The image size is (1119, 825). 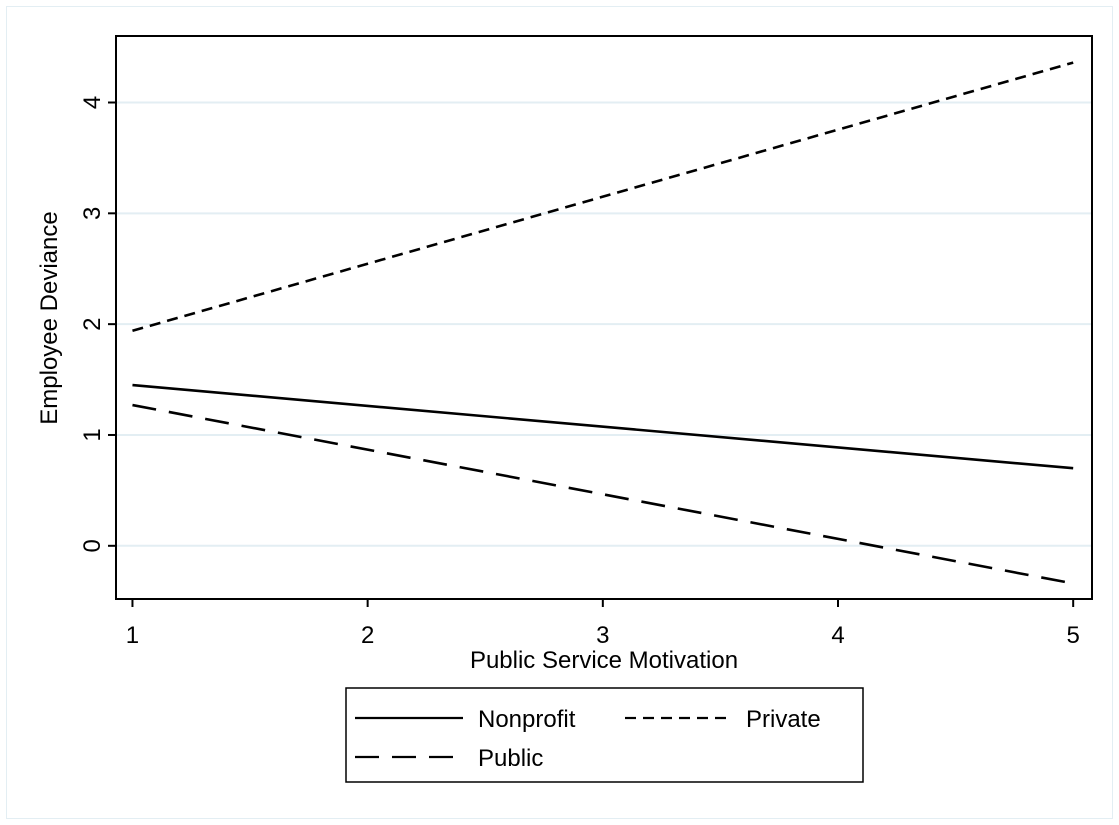 What do you see at coordinates (837, 635) in the screenshot?
I see `x-tick-label-4: 4` at bounding box center [837, 635].